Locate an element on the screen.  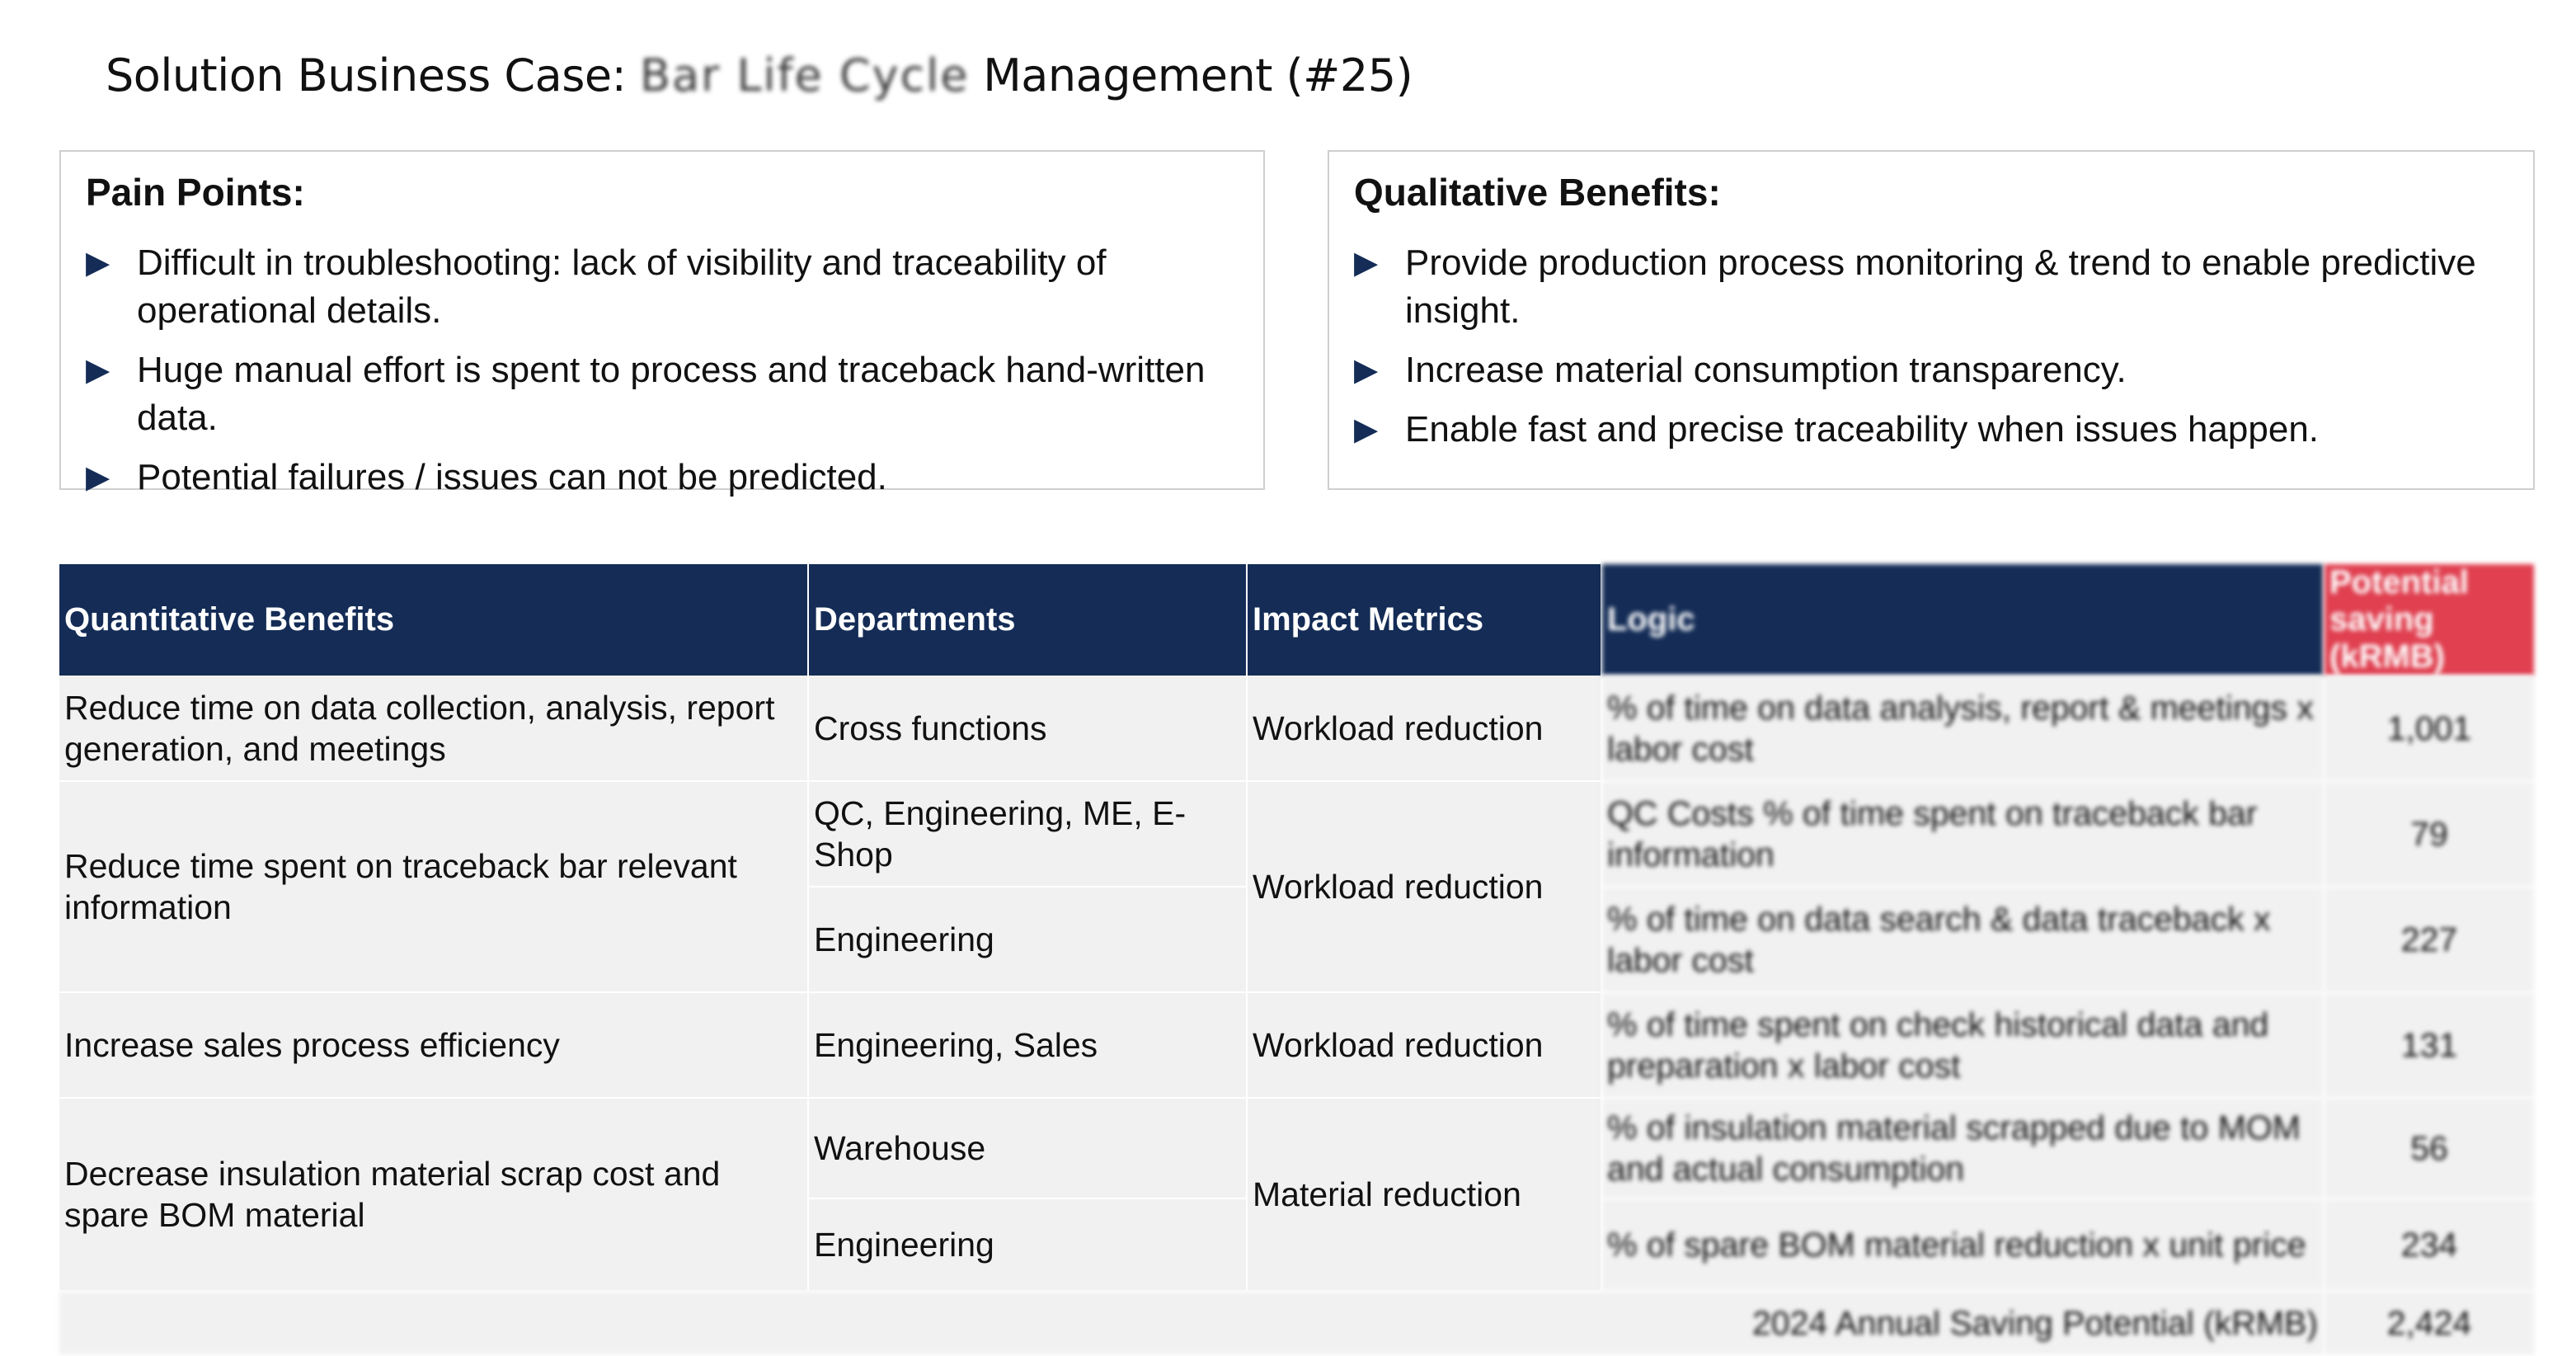
saving-cell: 79 is located at coordinates (2430, 834).